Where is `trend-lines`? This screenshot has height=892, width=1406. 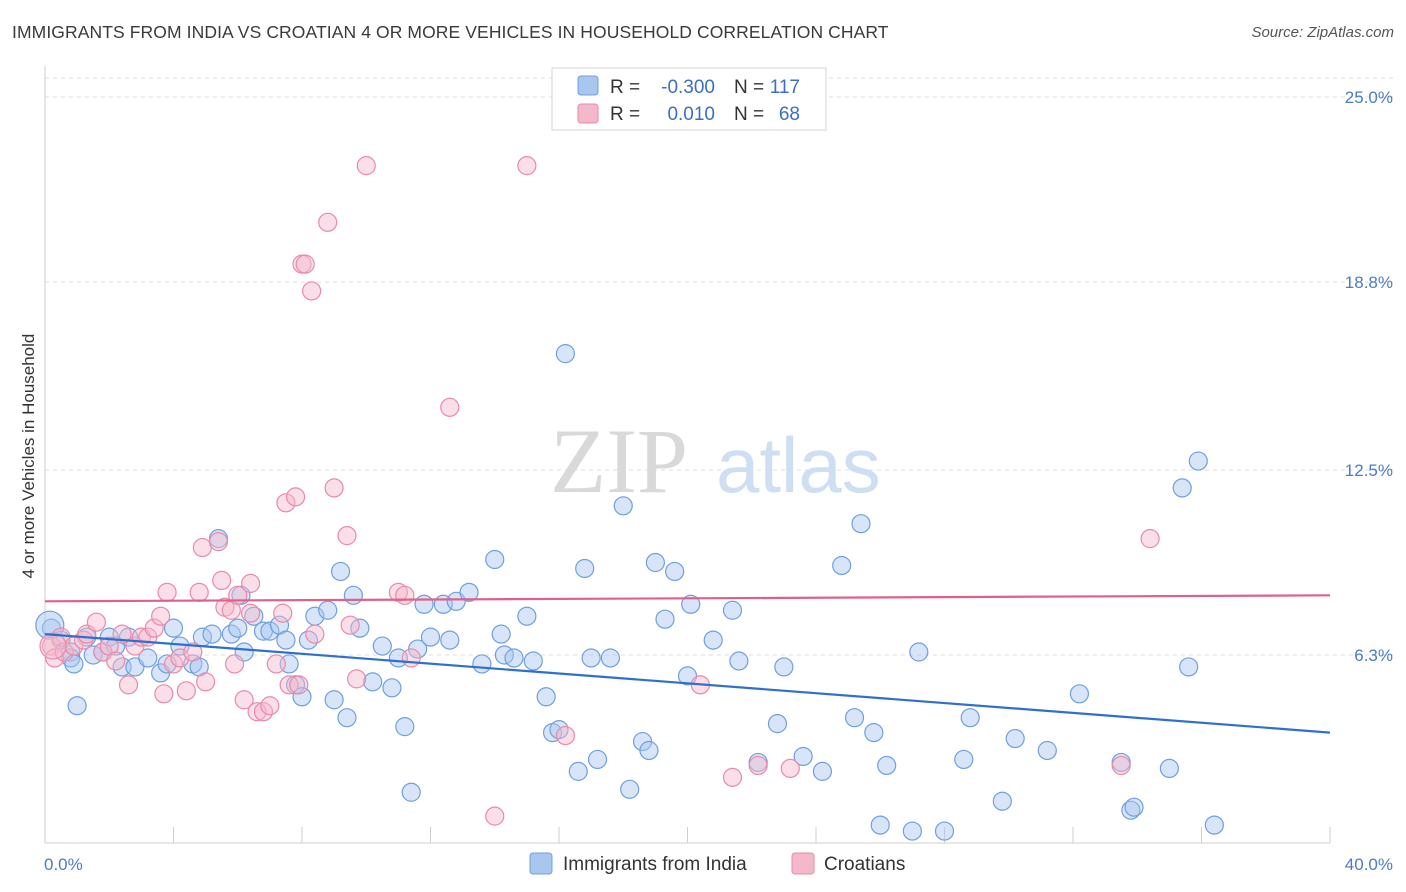 trend-lines is located at coordinates (687, 664).